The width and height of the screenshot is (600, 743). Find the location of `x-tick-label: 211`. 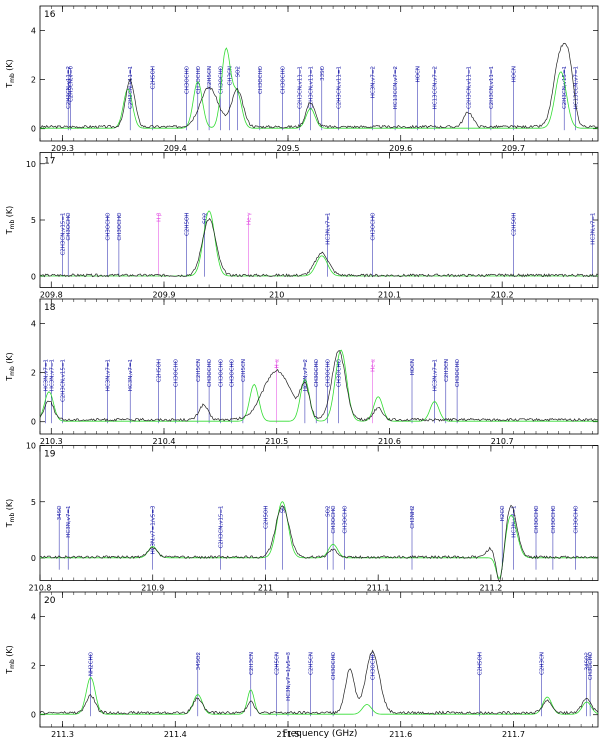

x-tick-label: 211 is located at coordinates (265, 588).